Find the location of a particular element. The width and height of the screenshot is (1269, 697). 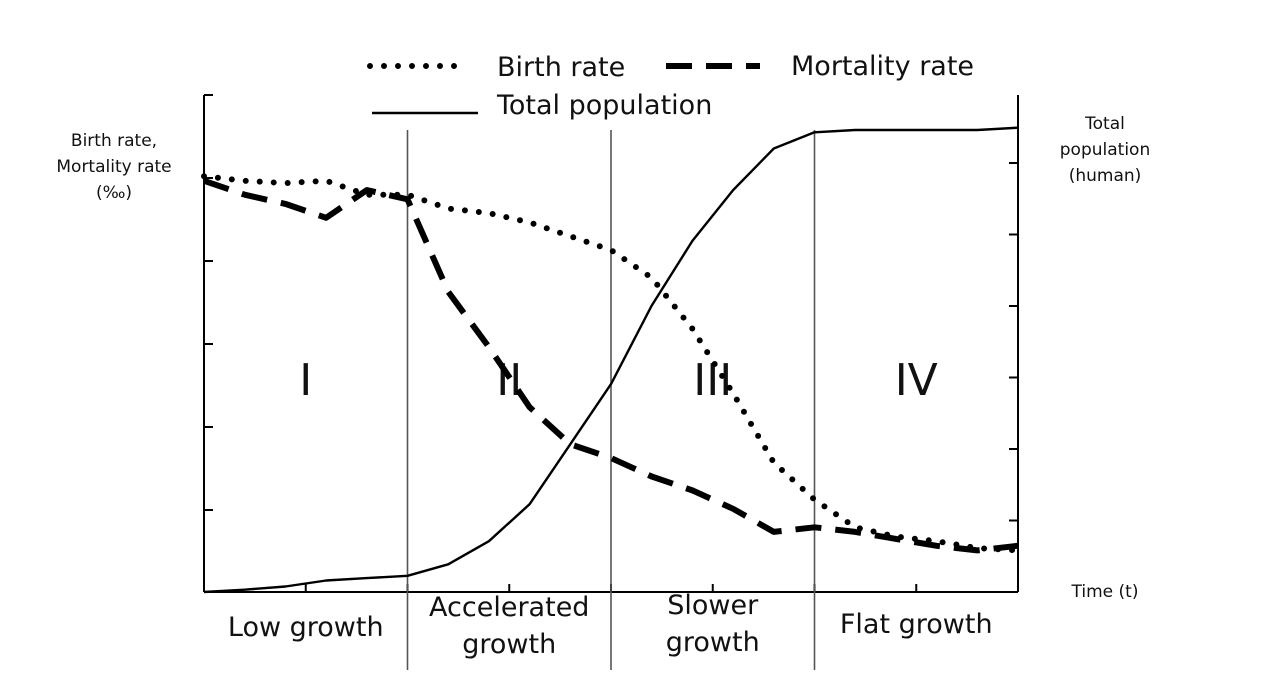

stage-label: Low growth is located at coordinates (306, 627).